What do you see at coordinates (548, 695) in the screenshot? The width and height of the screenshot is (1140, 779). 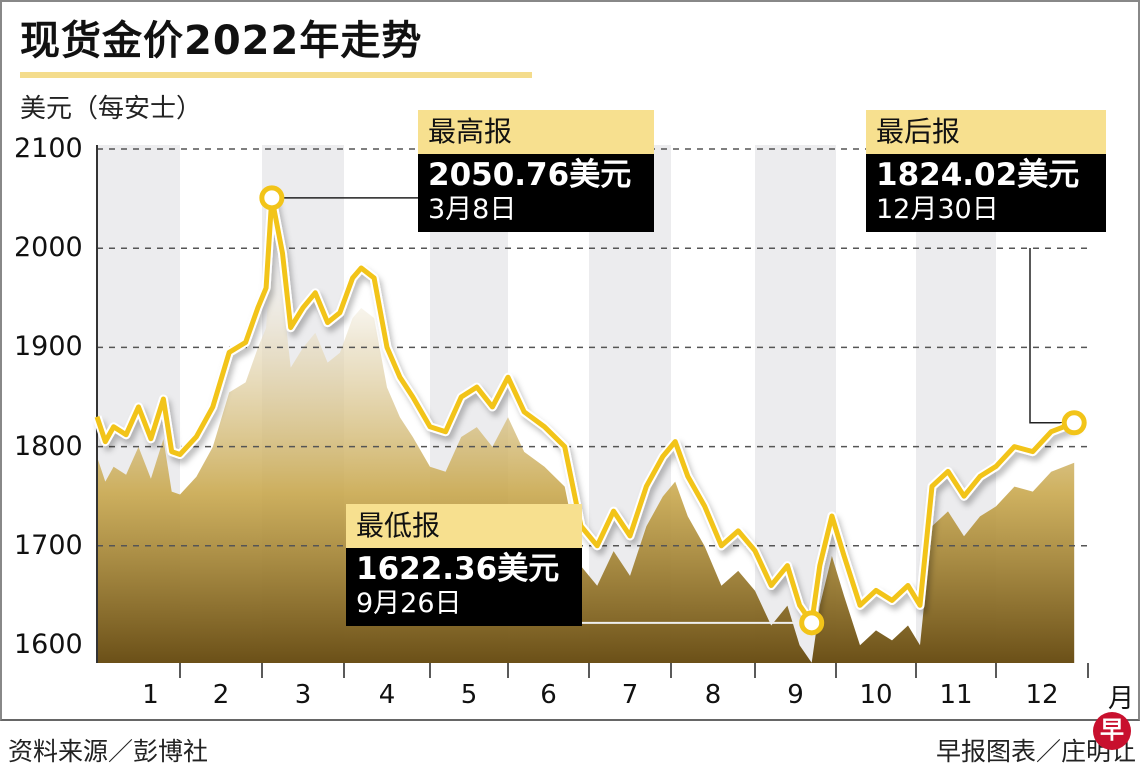 I see `x-tick-label: 6` at bounding box center [548, 695].